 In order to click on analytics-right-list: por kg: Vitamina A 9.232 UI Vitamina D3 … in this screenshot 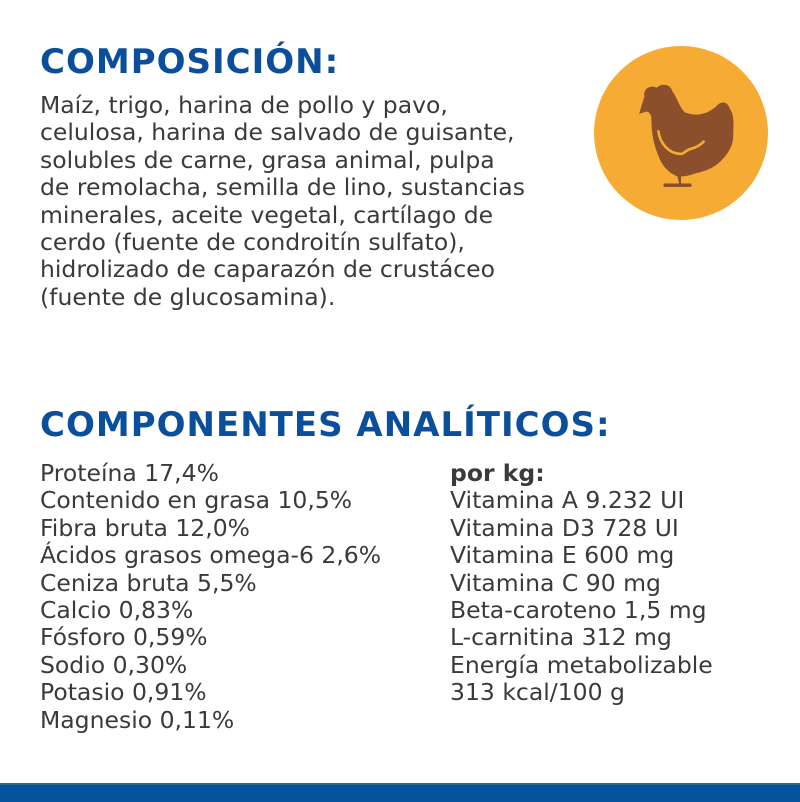, I will do `click(581, 583)`.